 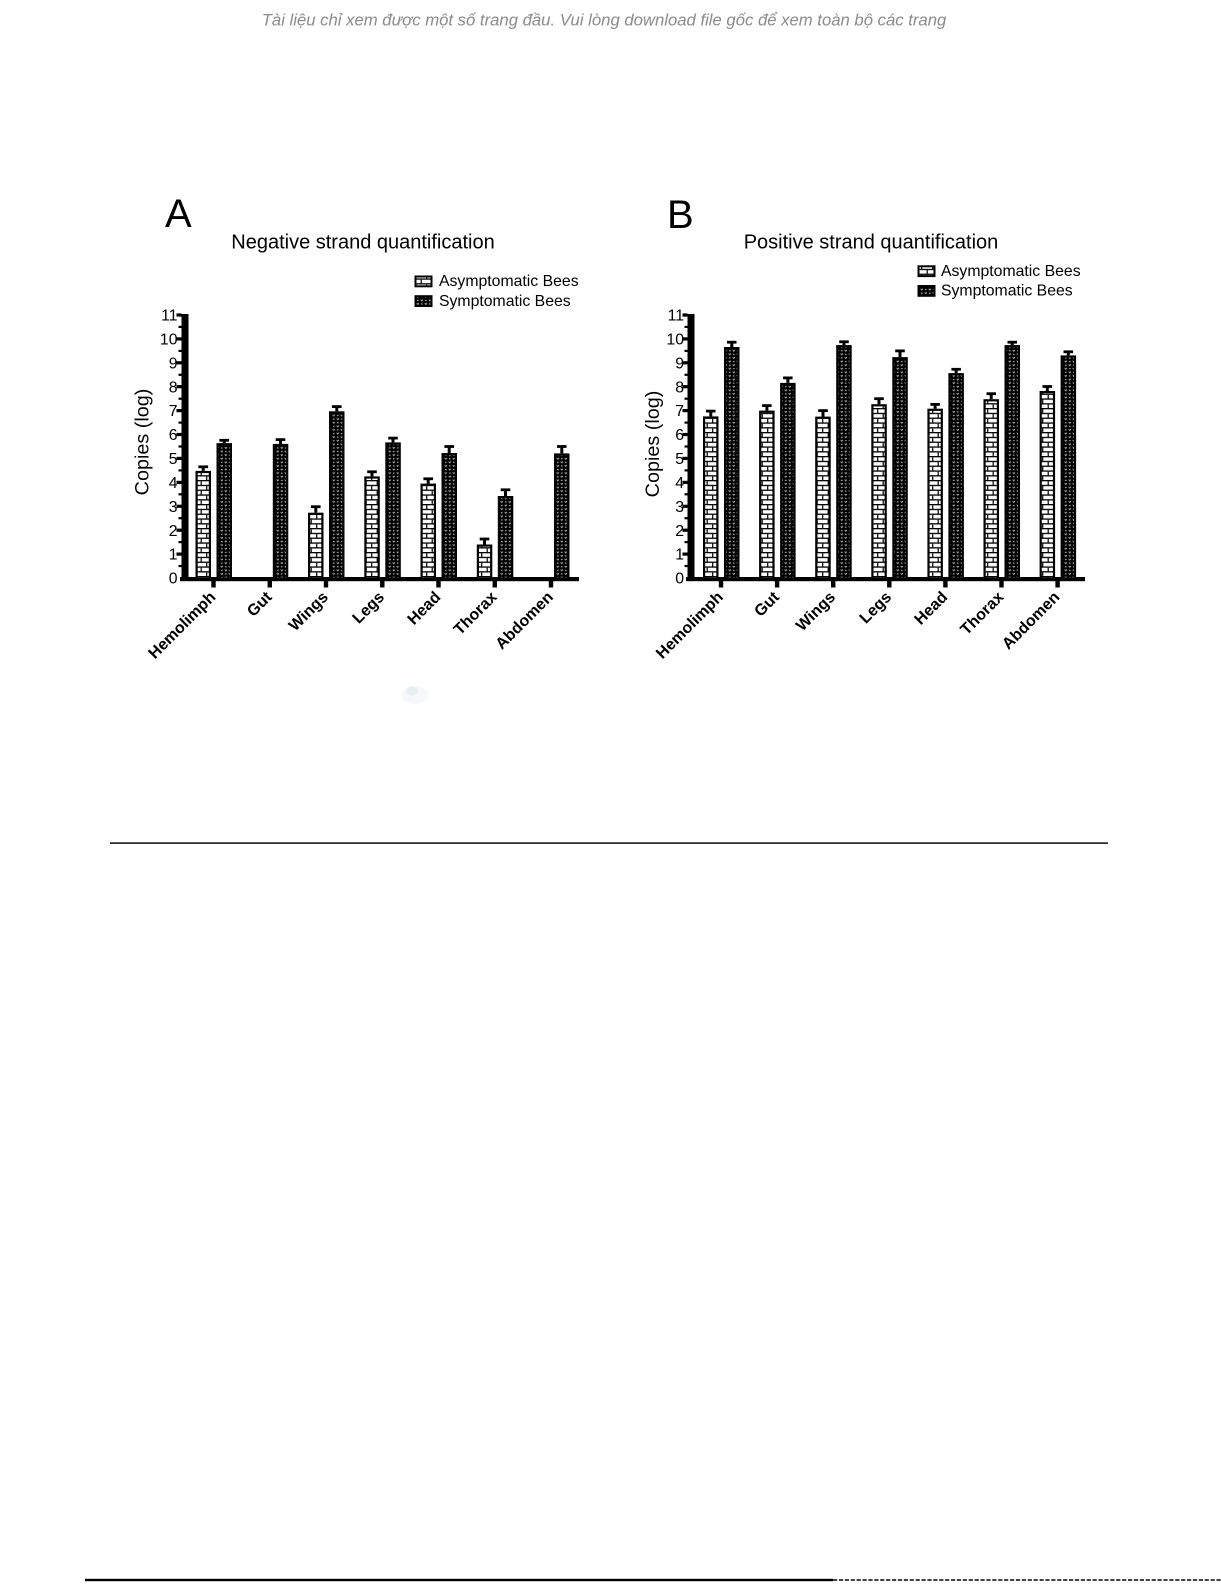 What do you see at coordinates (680, 215) in the screenshot?
I see `svg-text: B` at bounding box center [680, 215].